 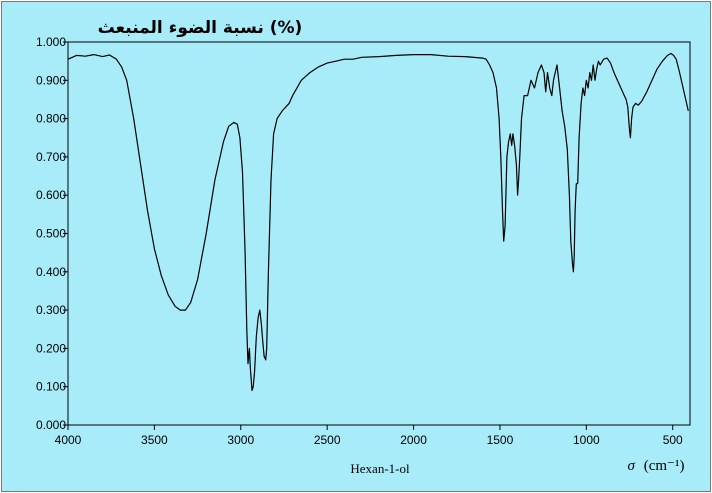 What do you see at coordinates (51, 119) in the screenshot?
I see `y-tick-label: 0.800` at bounding box center [51, 119].